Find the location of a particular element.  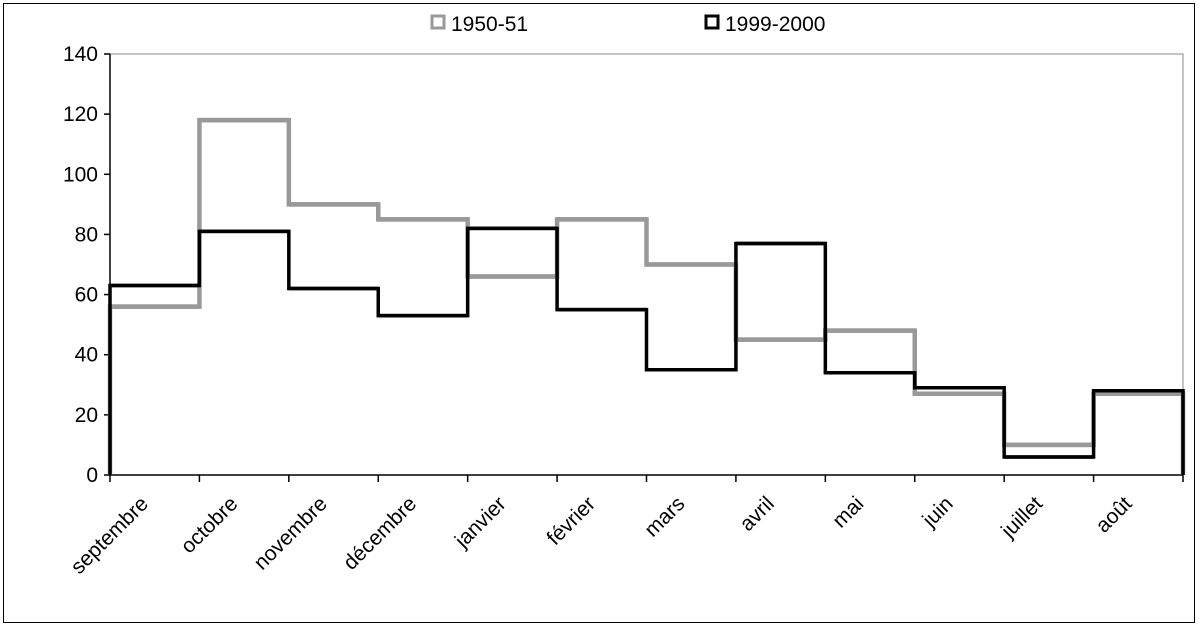

legend: 1950-51 1999-2000 is located at coordinates (627, 24).